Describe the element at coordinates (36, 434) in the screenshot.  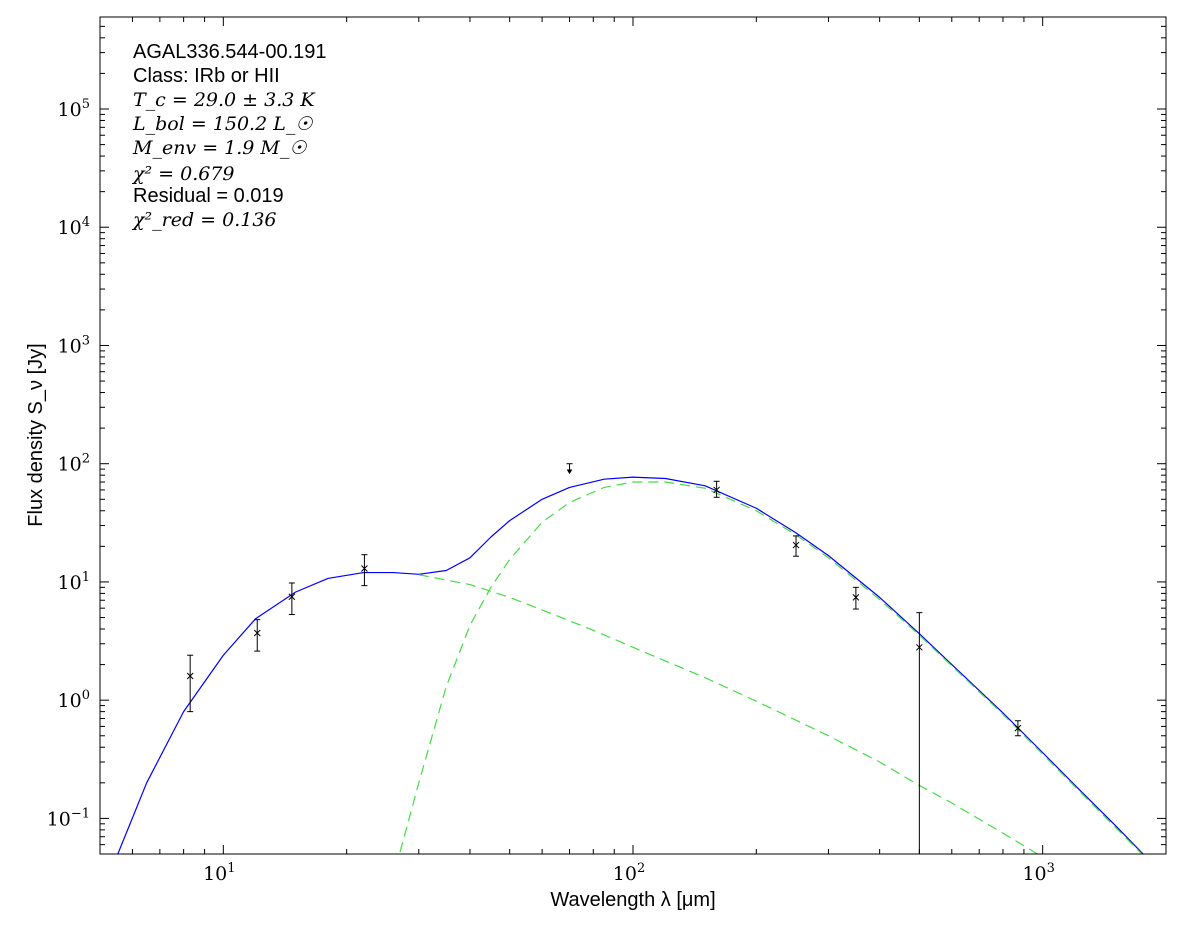
I see `y-axis-label: Flux density S_ν [Jy]` at that location.